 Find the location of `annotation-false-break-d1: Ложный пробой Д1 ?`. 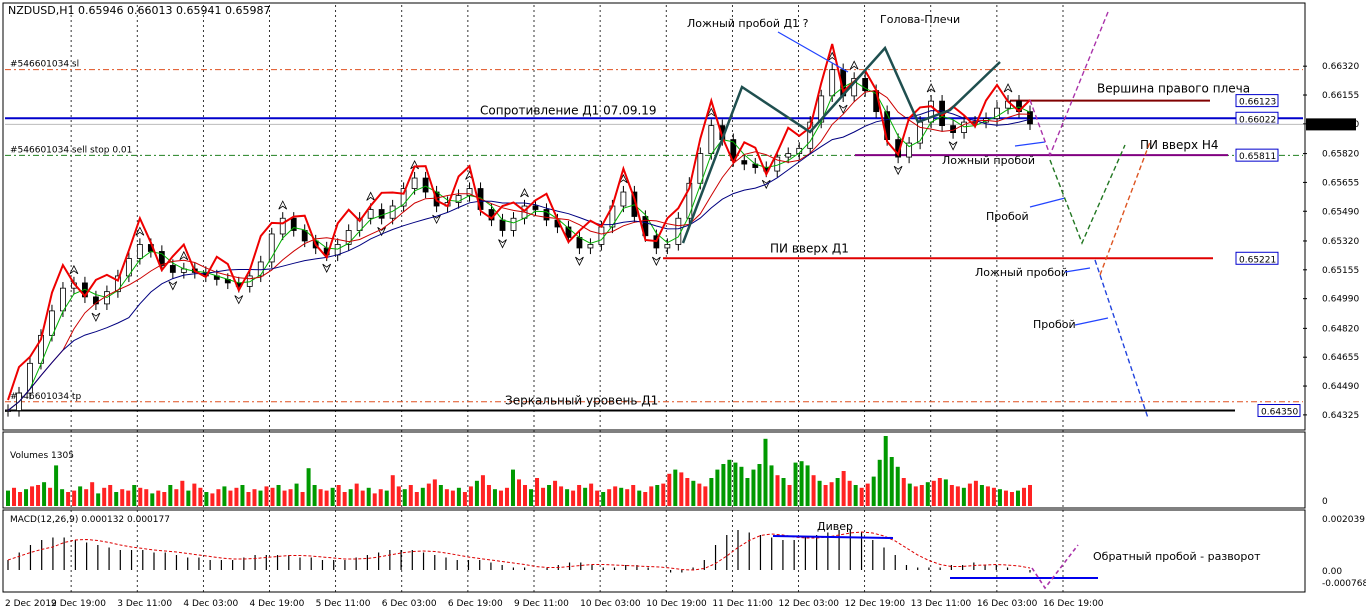

annotation-false-break-d1: Ложный пробой Д1 ? is located at coordinates (748, 23).